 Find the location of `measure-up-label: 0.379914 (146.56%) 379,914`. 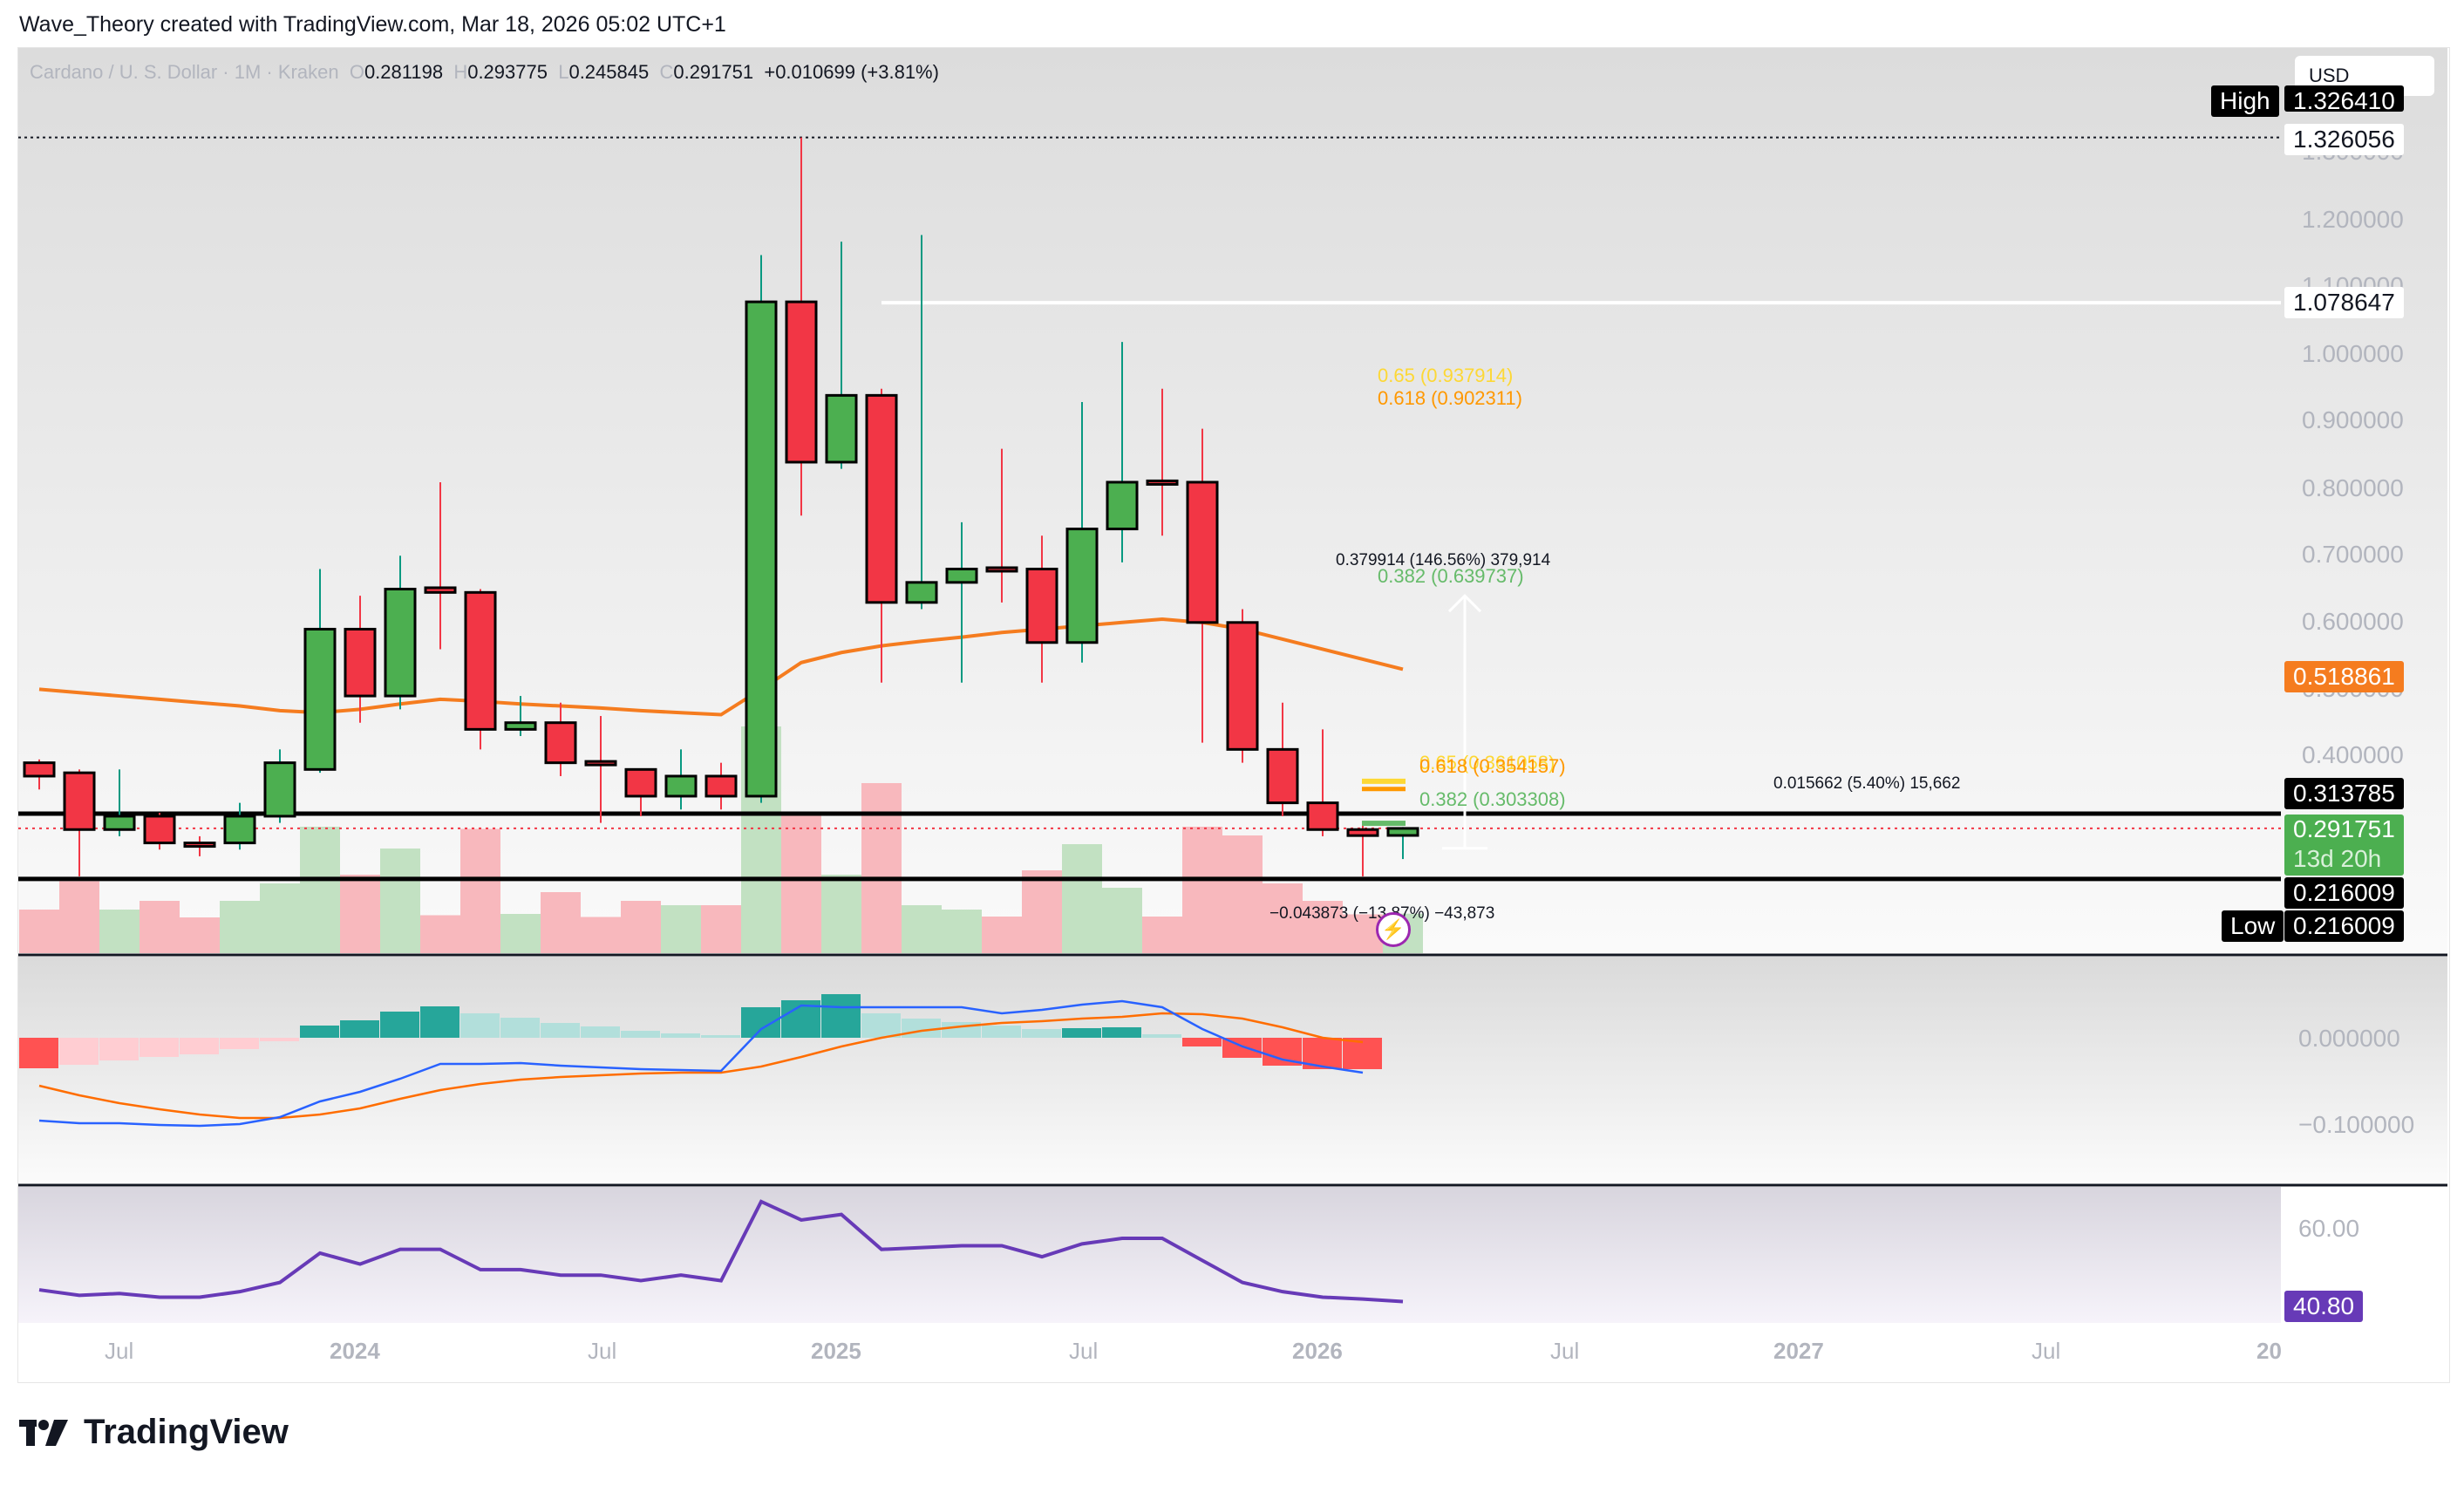

measure-up-label: 0.379914 (146.56%) 379,914 is located at coordinates (1443, 560).